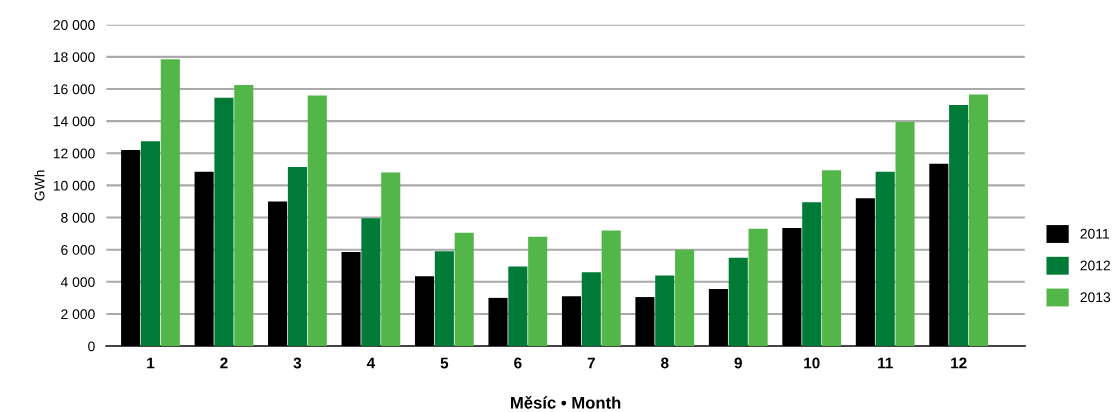  I want to click on x-tick-label: 3, so click(297, 363).